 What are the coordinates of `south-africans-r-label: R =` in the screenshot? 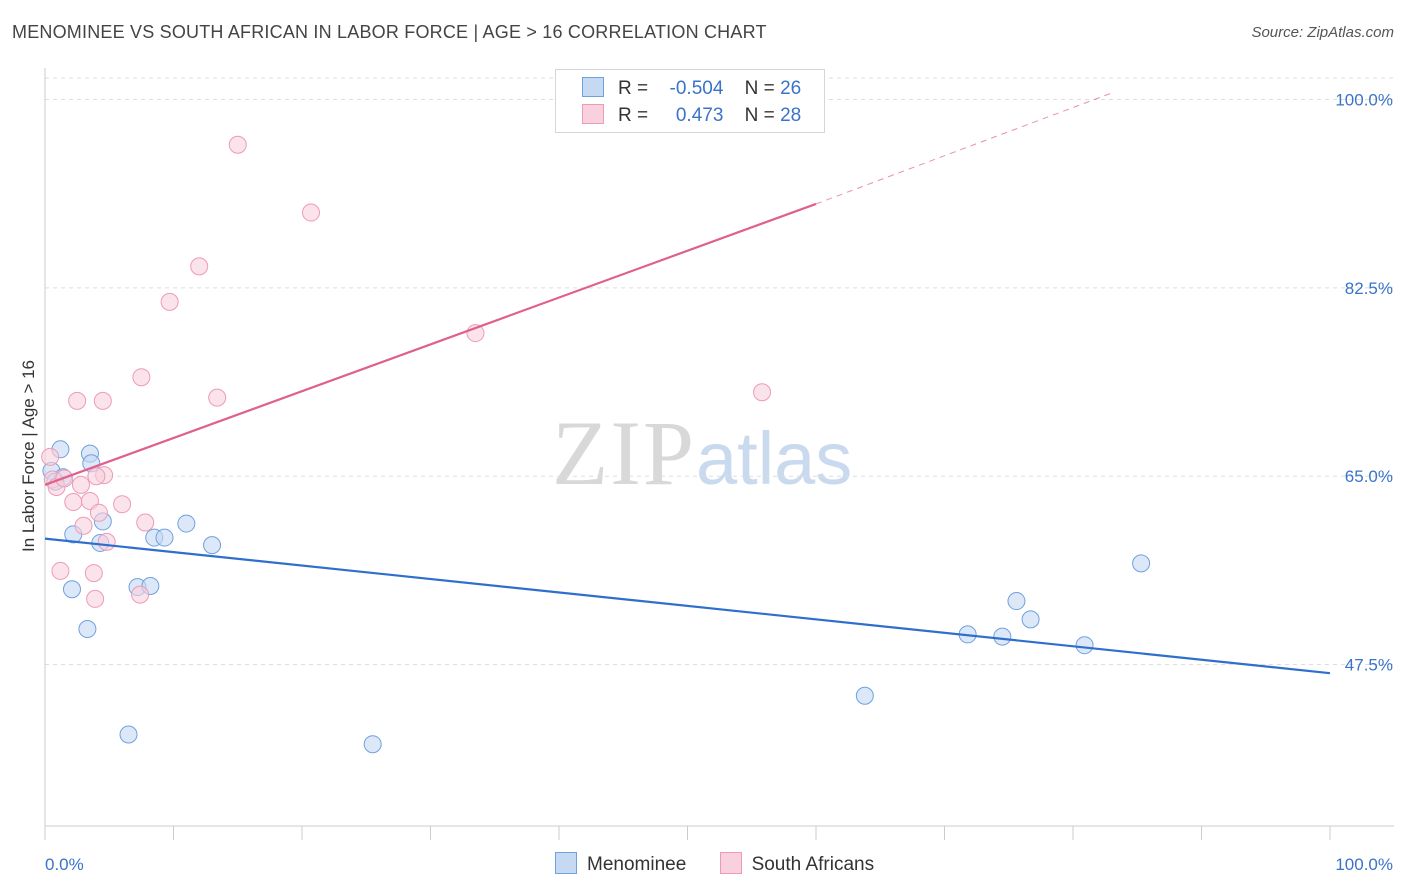 It's located at (633, 115).